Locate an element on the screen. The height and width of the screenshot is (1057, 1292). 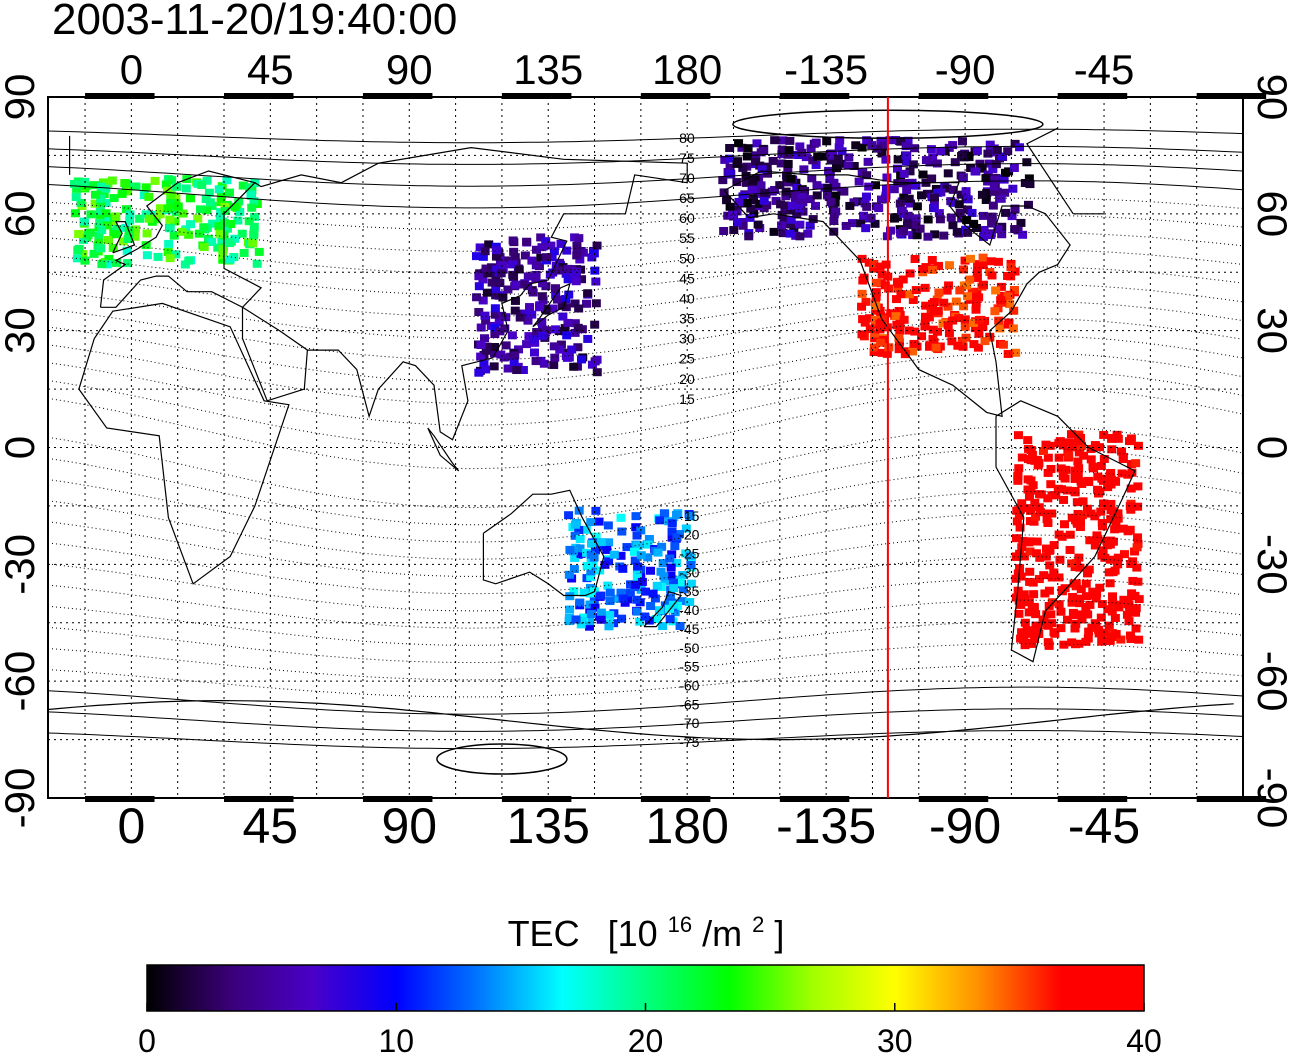
top-lon-label: 90 is located at coordinates (409, 69).